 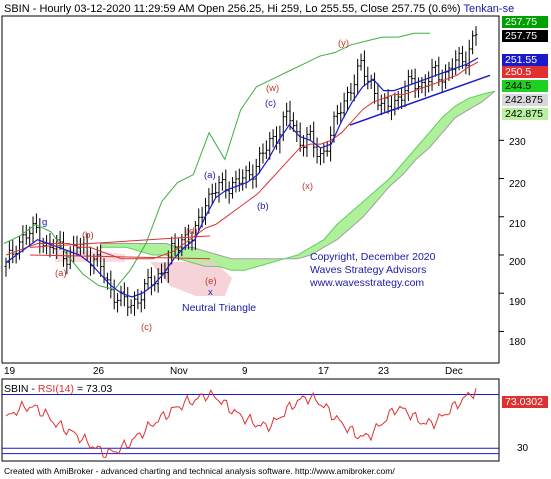 I want to click on support-trendline, so click(x=420, y=100).